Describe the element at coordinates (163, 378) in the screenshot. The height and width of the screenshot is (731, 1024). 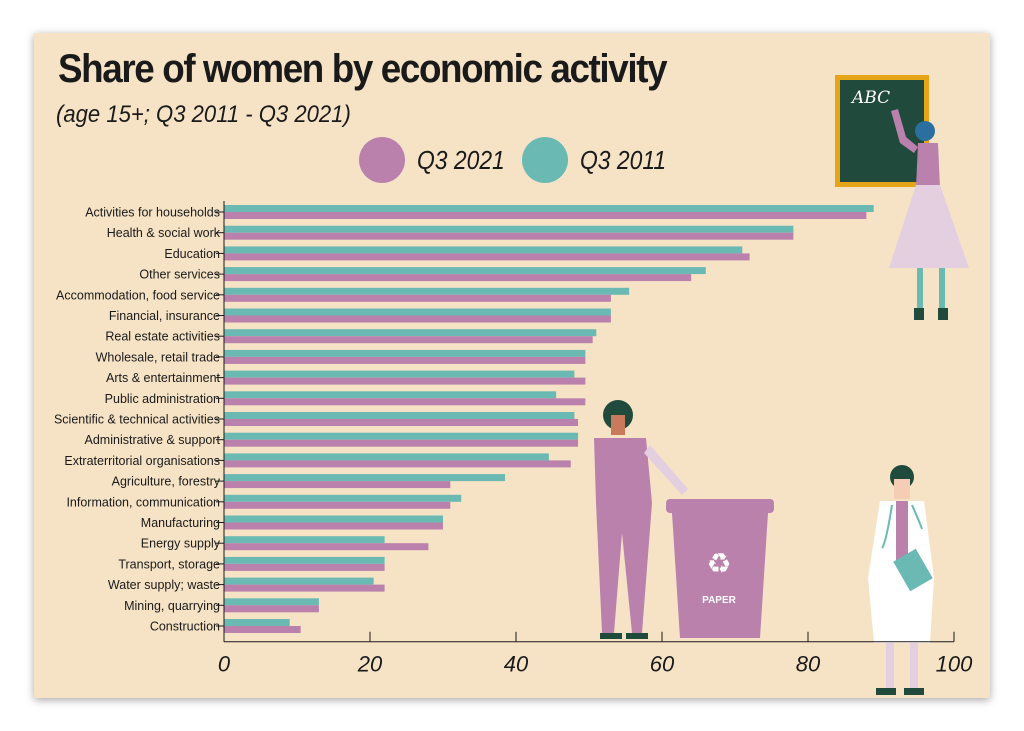
I see `category-label: Arts & entertainment` at that location.